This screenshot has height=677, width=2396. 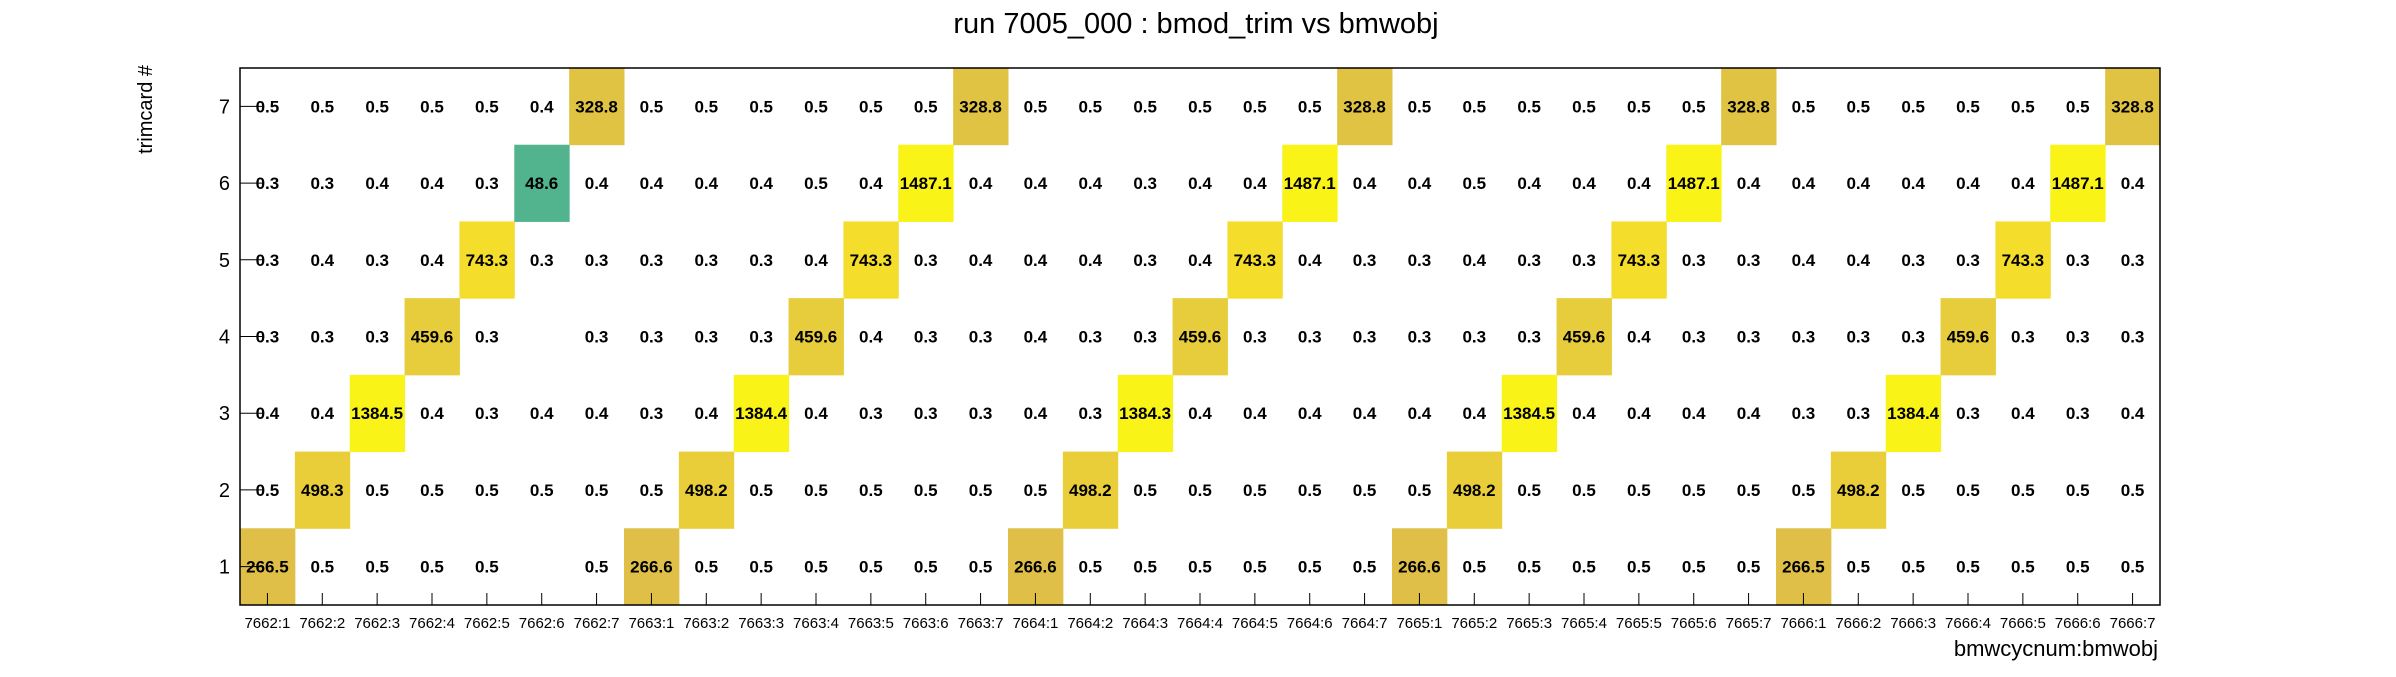 I want to click on x-tick-label: 7665:6, so click(x=1694, y=623).